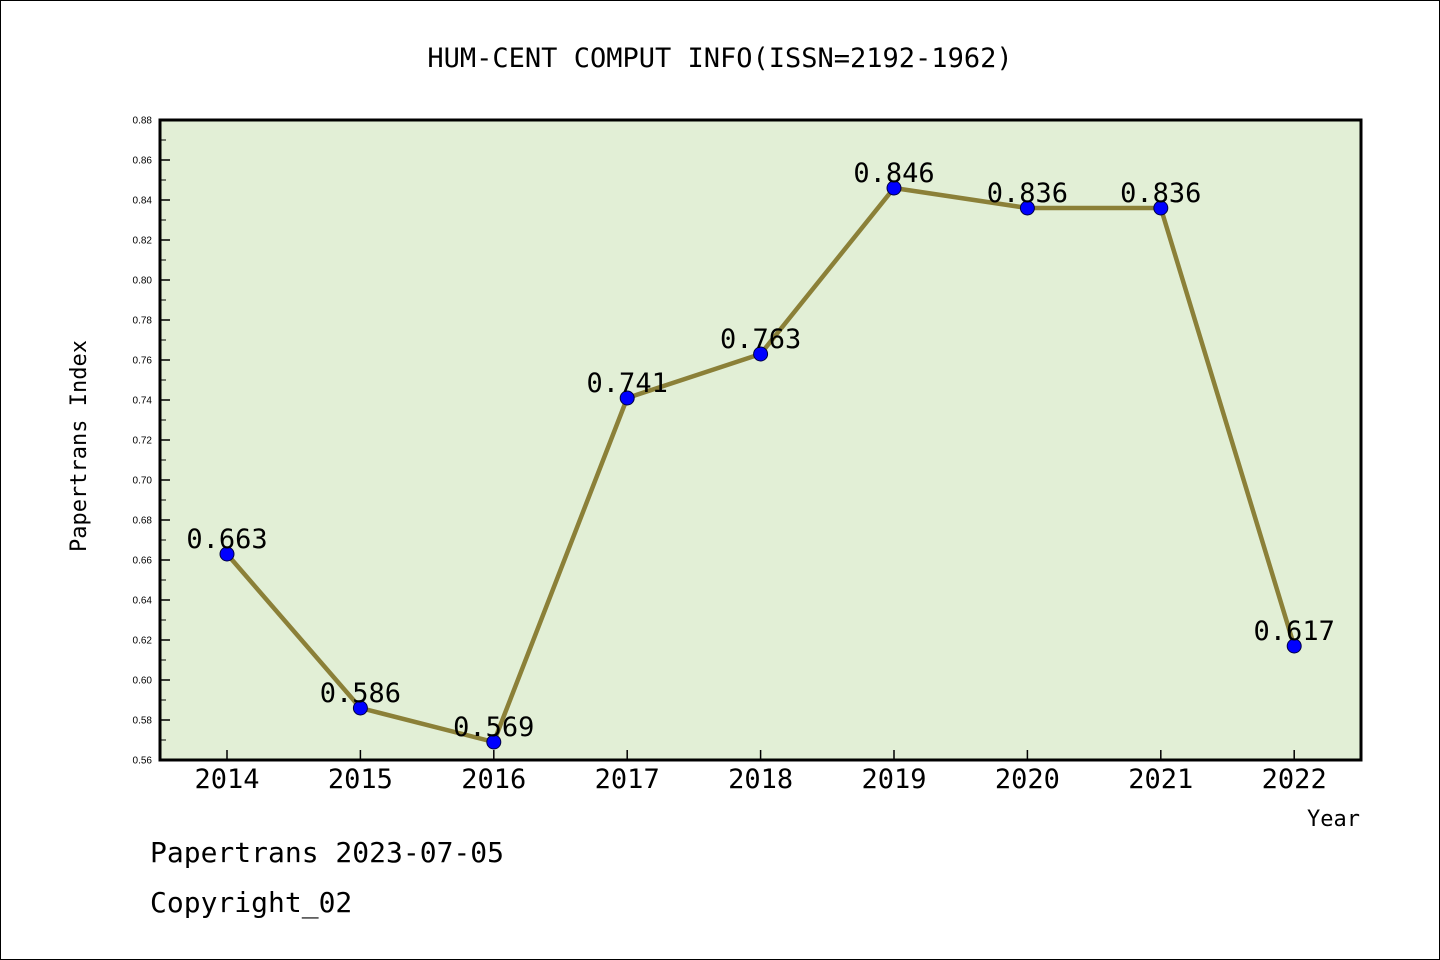 The image size is (1440, 960). I want to click on y-tick-label: 0.88, so click(143, 121).